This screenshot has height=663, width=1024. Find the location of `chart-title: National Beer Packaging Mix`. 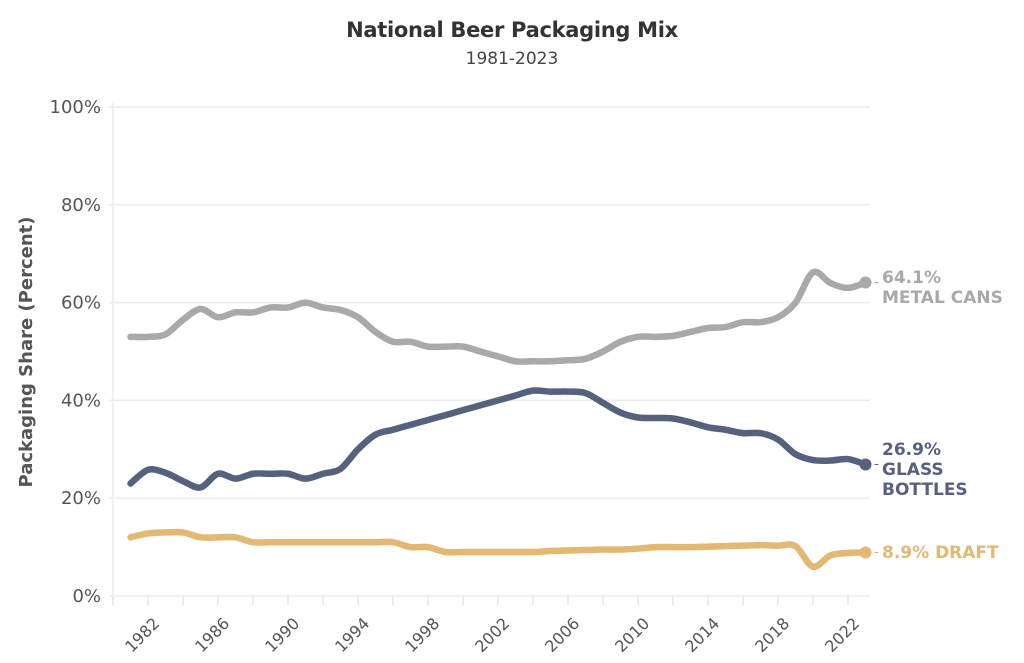

chart-title: National Beer Packaging Mix is located at coordinates (512, 30).